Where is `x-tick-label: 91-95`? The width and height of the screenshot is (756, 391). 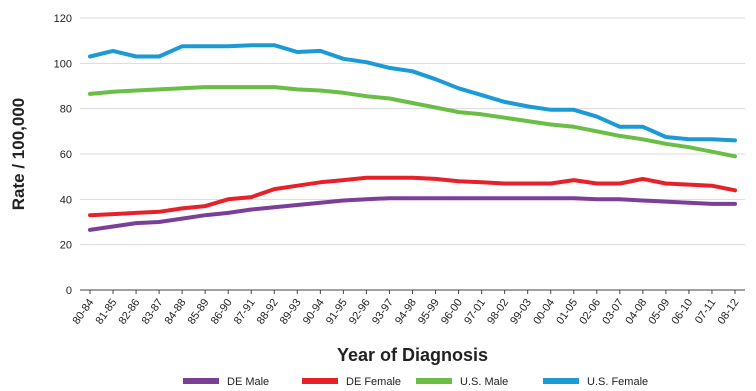
x-tick-label: 91-95 is located at coordinates (337, 312).